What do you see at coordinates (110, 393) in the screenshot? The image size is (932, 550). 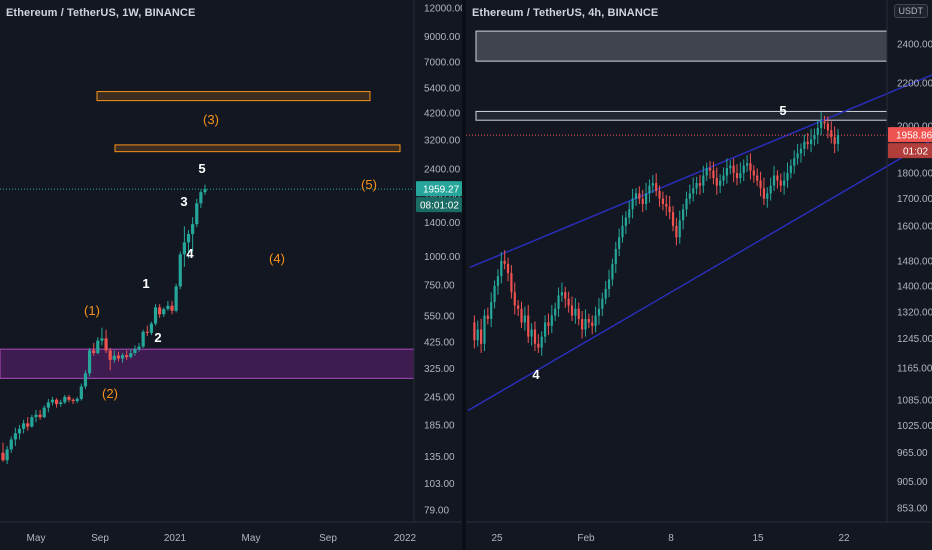 I see `wave-label: (2)` at bounding box center [110, 393].